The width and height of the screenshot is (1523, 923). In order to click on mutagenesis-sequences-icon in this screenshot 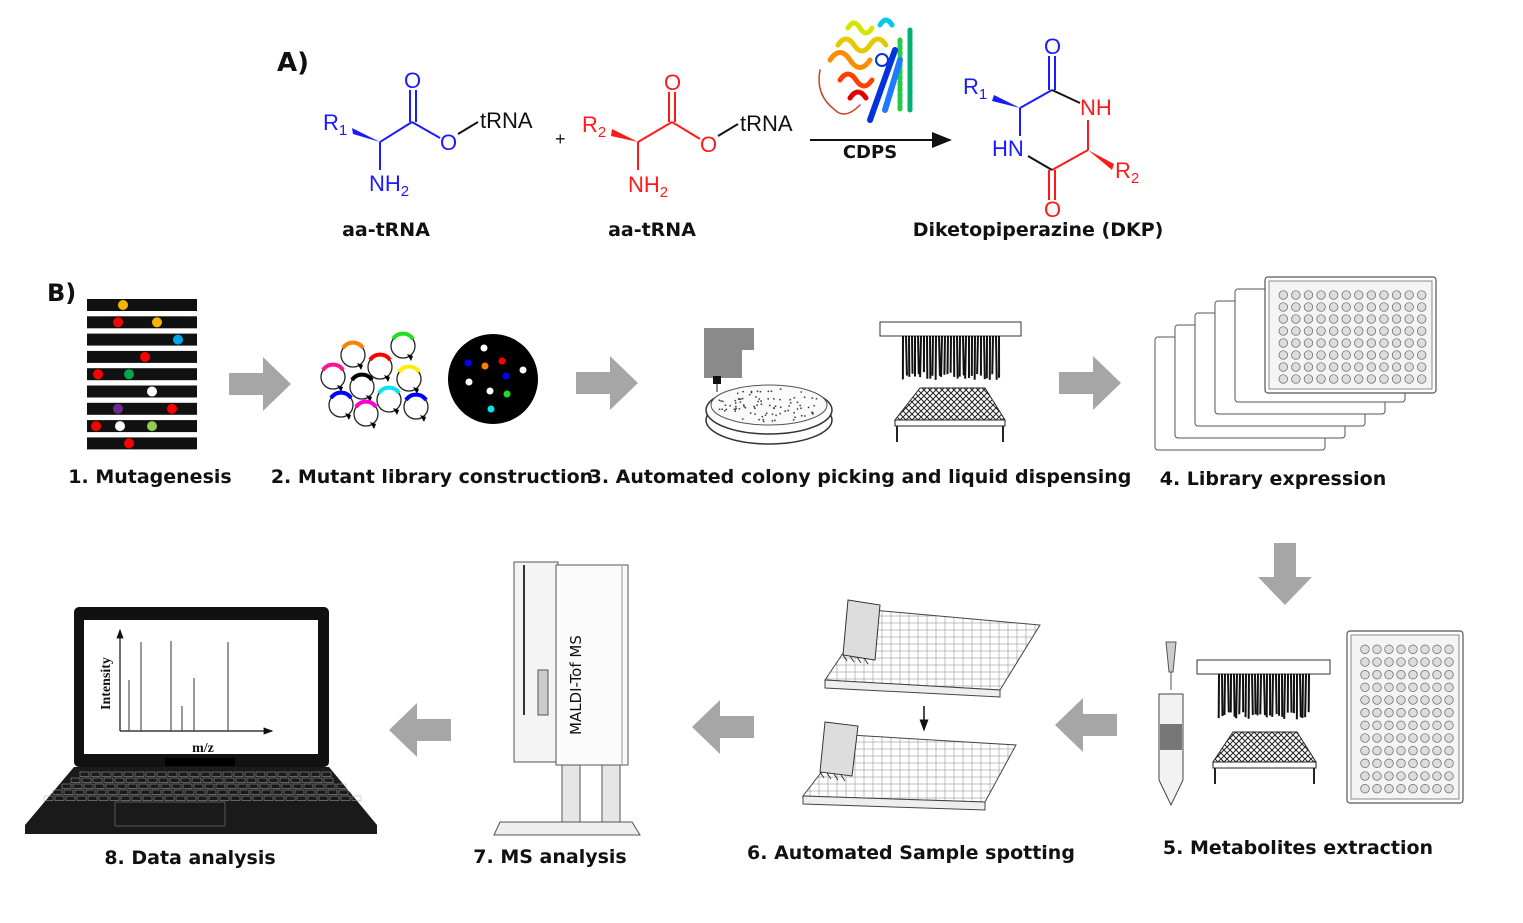, I will do `click(142, 374)`.